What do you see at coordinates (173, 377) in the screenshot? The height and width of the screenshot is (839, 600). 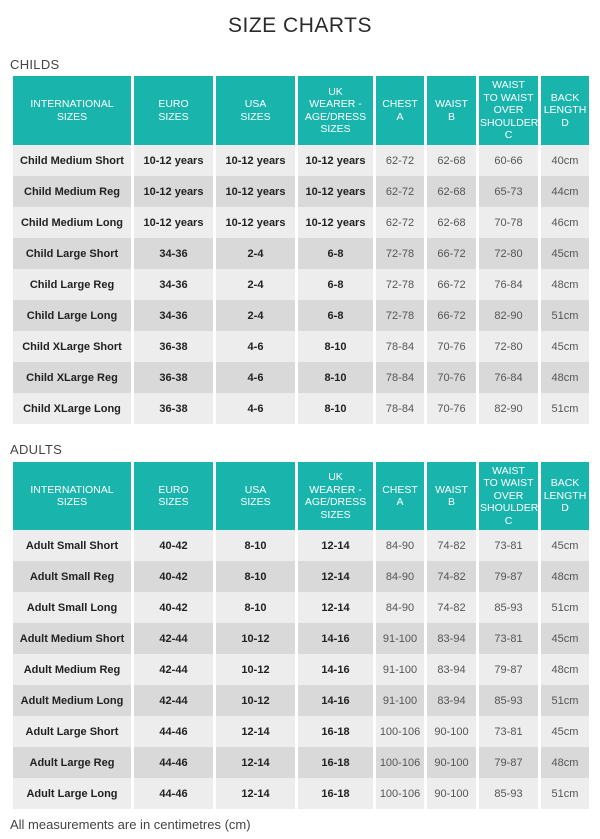 I see `table-cell-euro-sizes: 36-38` at bounding box center [173, 377].